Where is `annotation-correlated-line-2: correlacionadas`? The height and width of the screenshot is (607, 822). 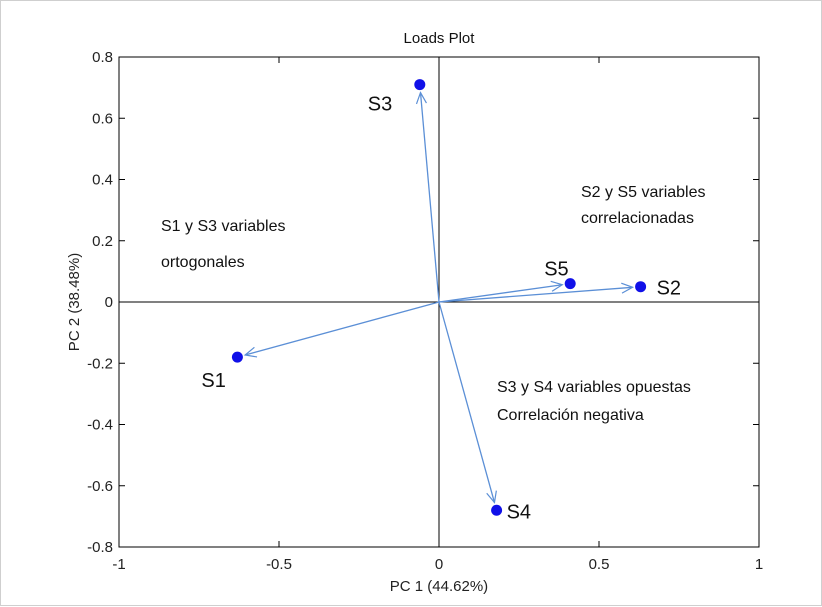
annotation-correlated-line-2: correlacionadas is located at coordinates (637, 218).